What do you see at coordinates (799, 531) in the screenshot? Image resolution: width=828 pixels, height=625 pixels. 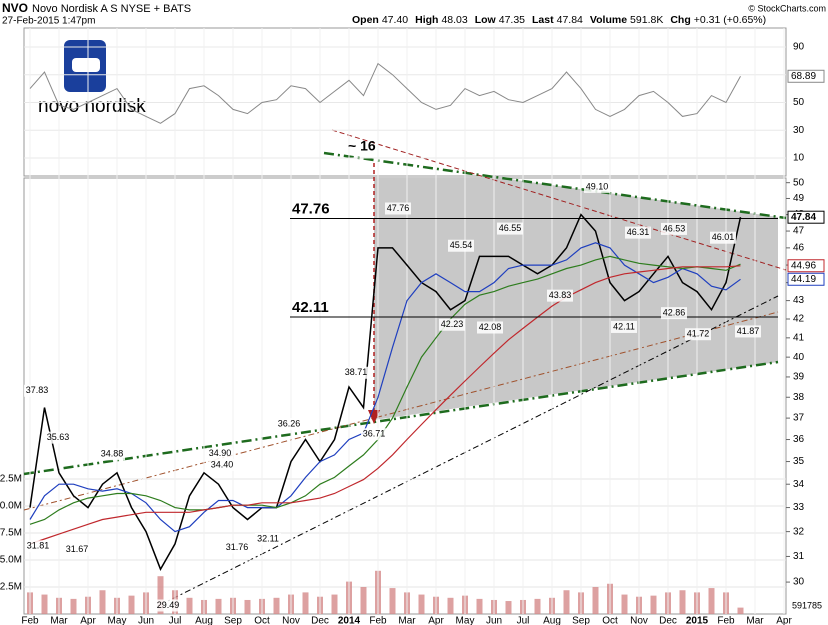 I see `y-tick-label: 32` at bounding box center [799, 531].